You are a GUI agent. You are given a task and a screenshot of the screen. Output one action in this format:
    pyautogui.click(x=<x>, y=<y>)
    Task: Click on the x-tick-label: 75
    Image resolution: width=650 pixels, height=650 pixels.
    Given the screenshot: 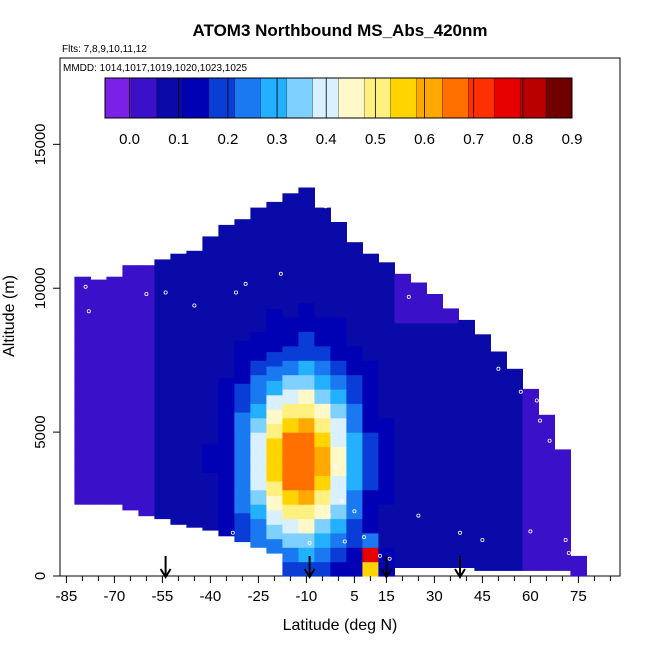 What is the action you would take?
    pyautogui.click(x=578, y=596)
    